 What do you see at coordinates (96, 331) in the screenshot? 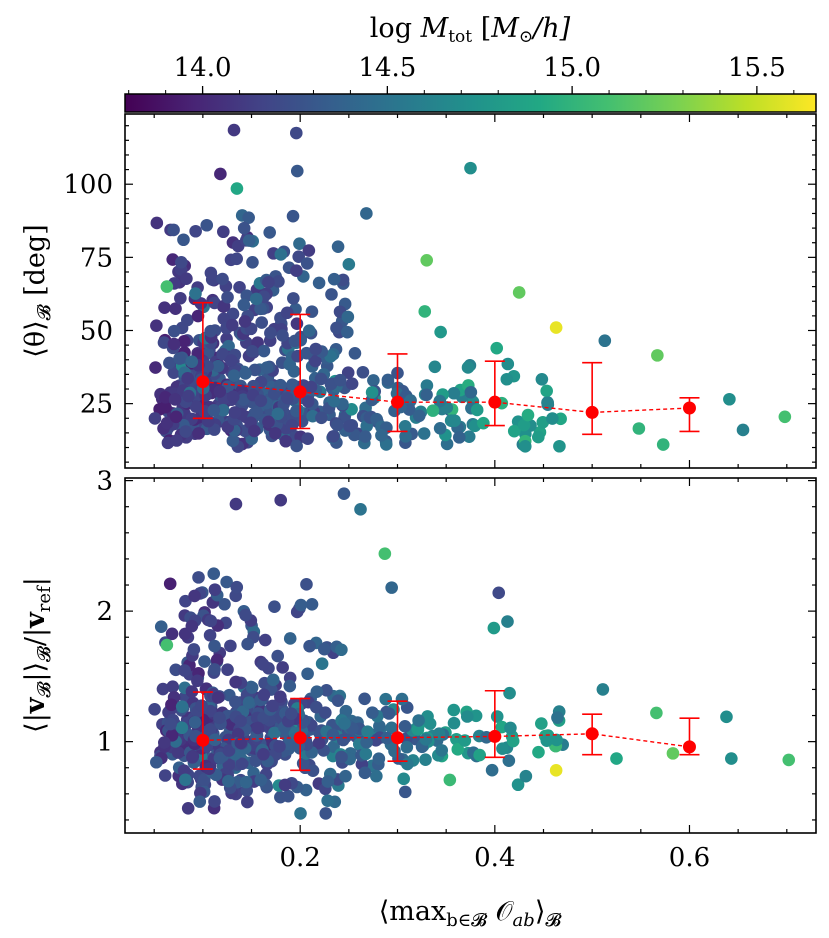
I see `y-tick-label: 50` at bounding box center [96, 331].